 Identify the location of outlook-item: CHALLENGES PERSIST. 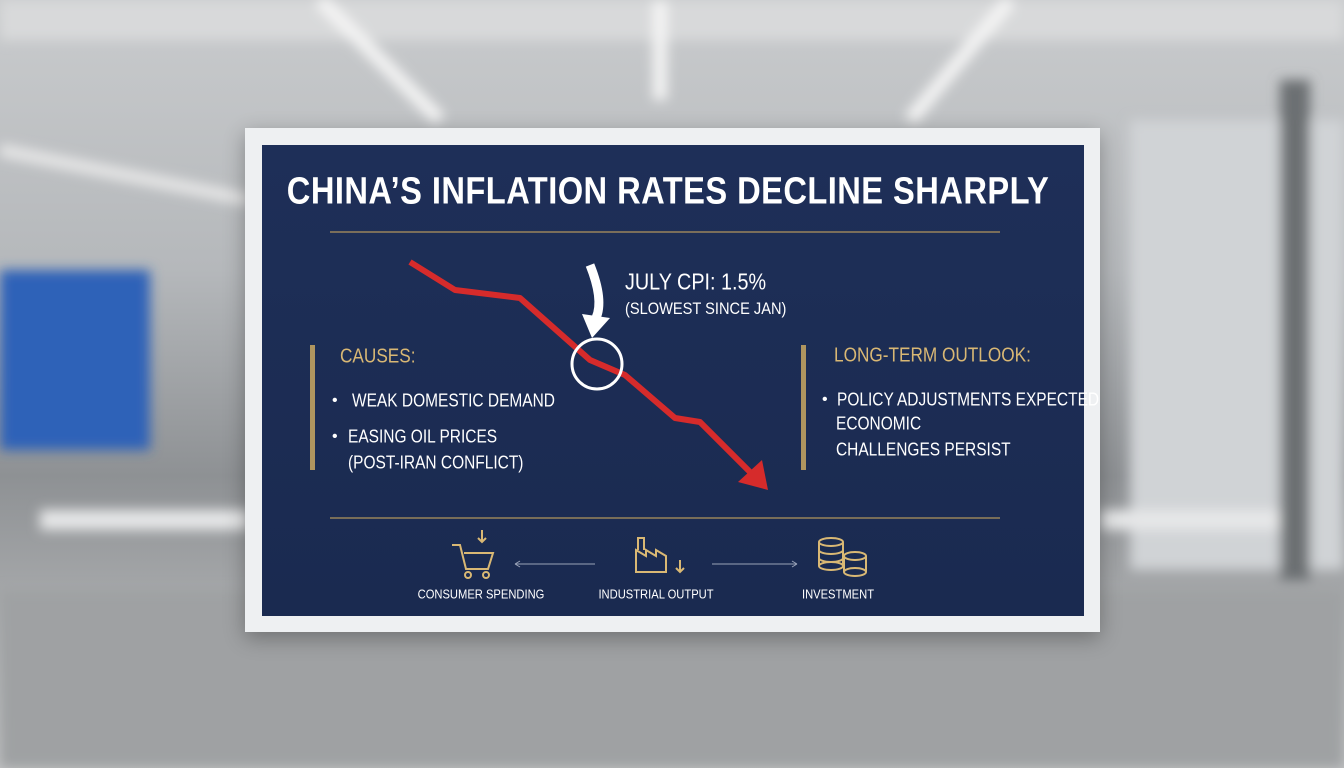
(937, 450).